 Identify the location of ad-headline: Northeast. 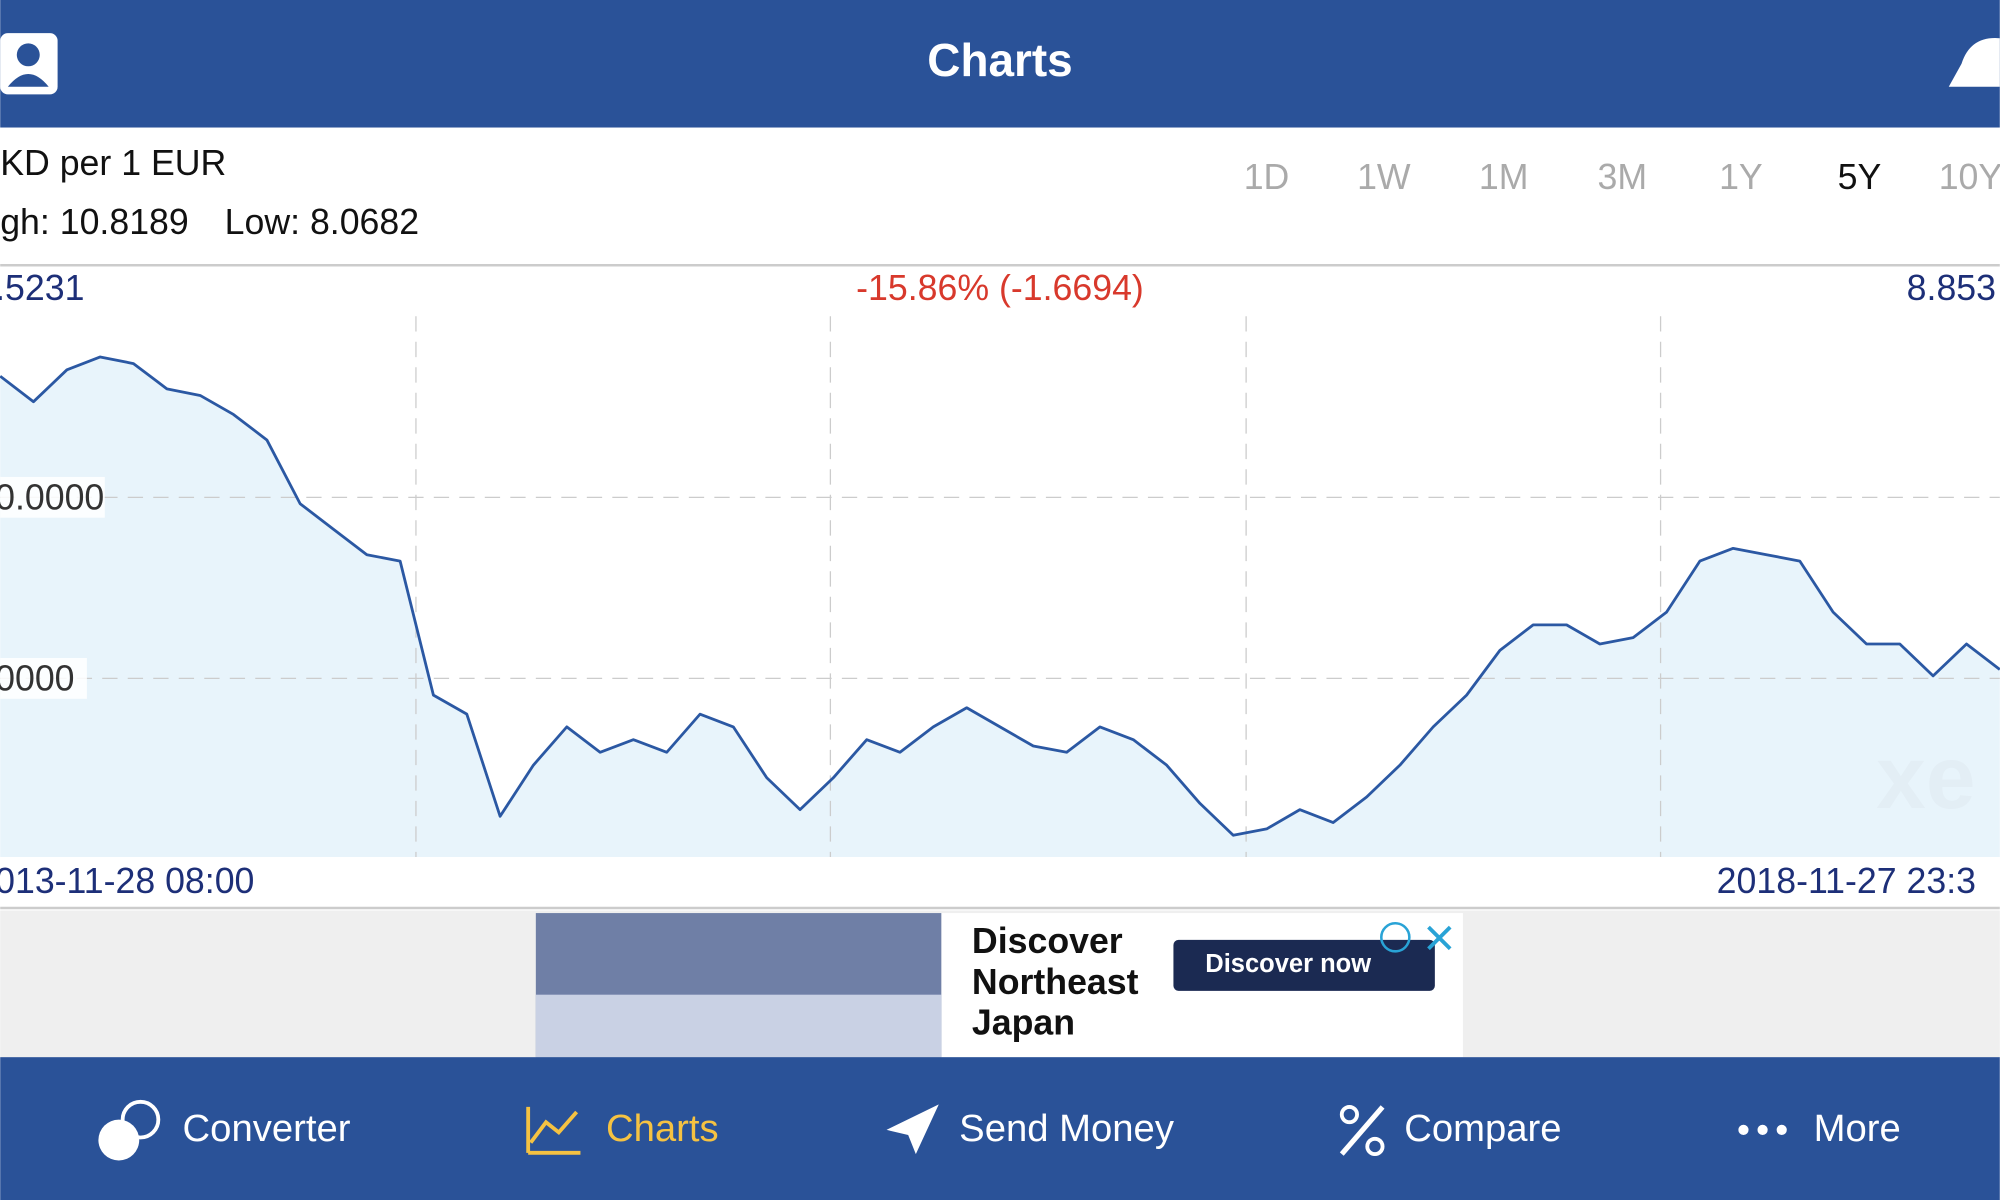
(1055, 982).